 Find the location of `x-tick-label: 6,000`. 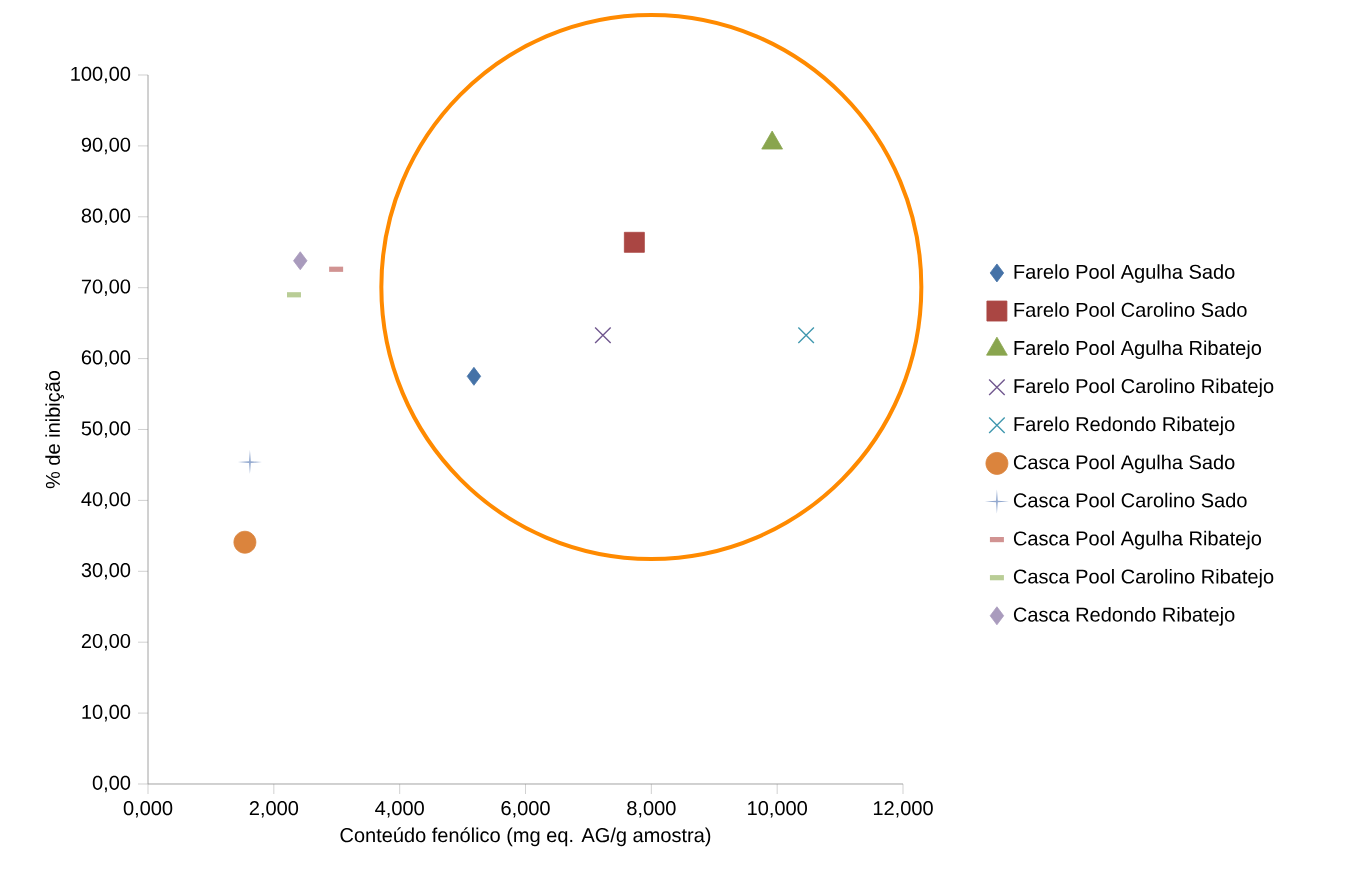

x-tick-label: 6,000 is located at coordinates (525, 809).